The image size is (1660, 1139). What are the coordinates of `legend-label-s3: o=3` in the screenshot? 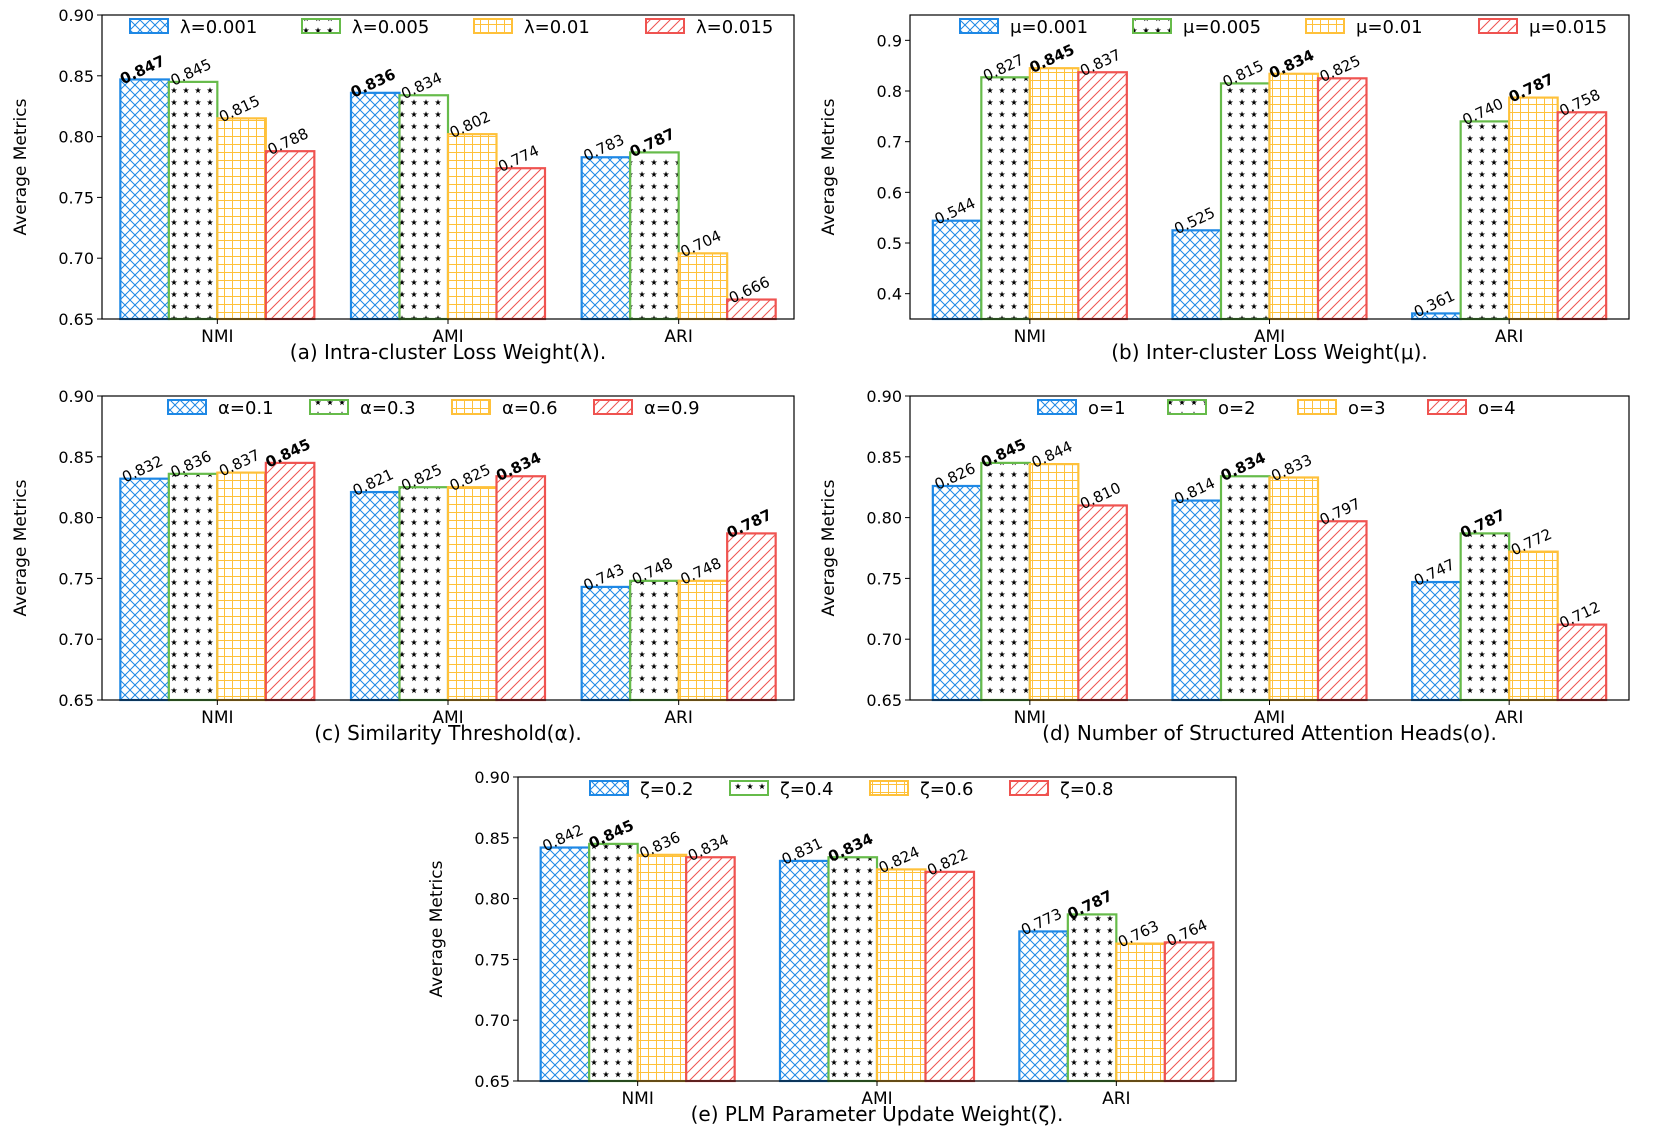 It's located at (1367, 408).